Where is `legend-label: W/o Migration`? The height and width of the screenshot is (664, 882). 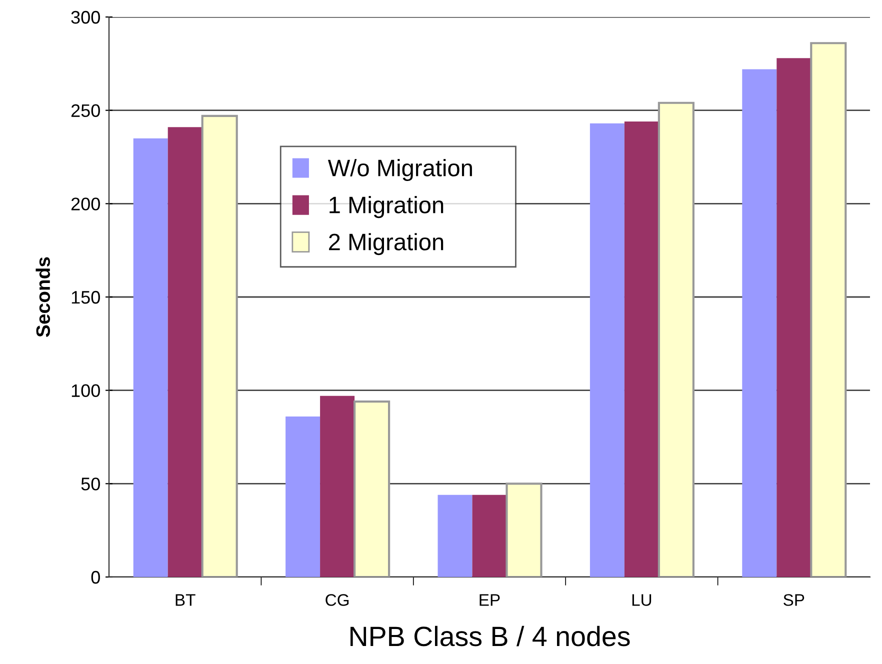
legend-label: W/o Migration is located at coordinates (400, 170).